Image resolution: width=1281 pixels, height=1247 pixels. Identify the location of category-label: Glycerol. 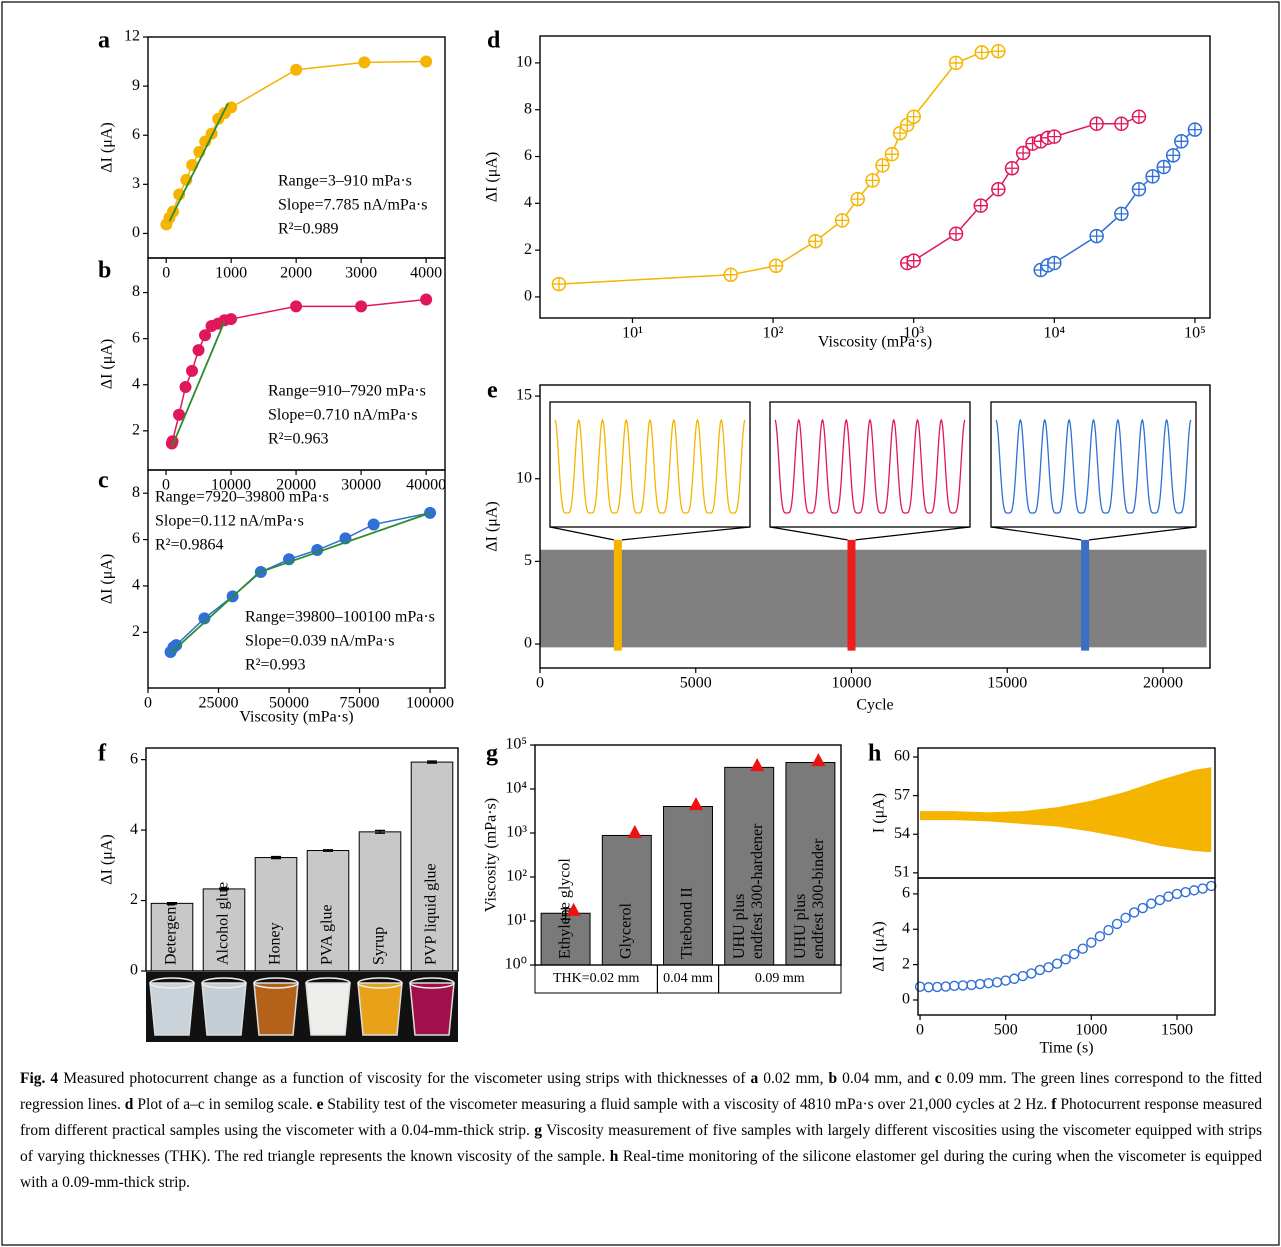
(625, 930).